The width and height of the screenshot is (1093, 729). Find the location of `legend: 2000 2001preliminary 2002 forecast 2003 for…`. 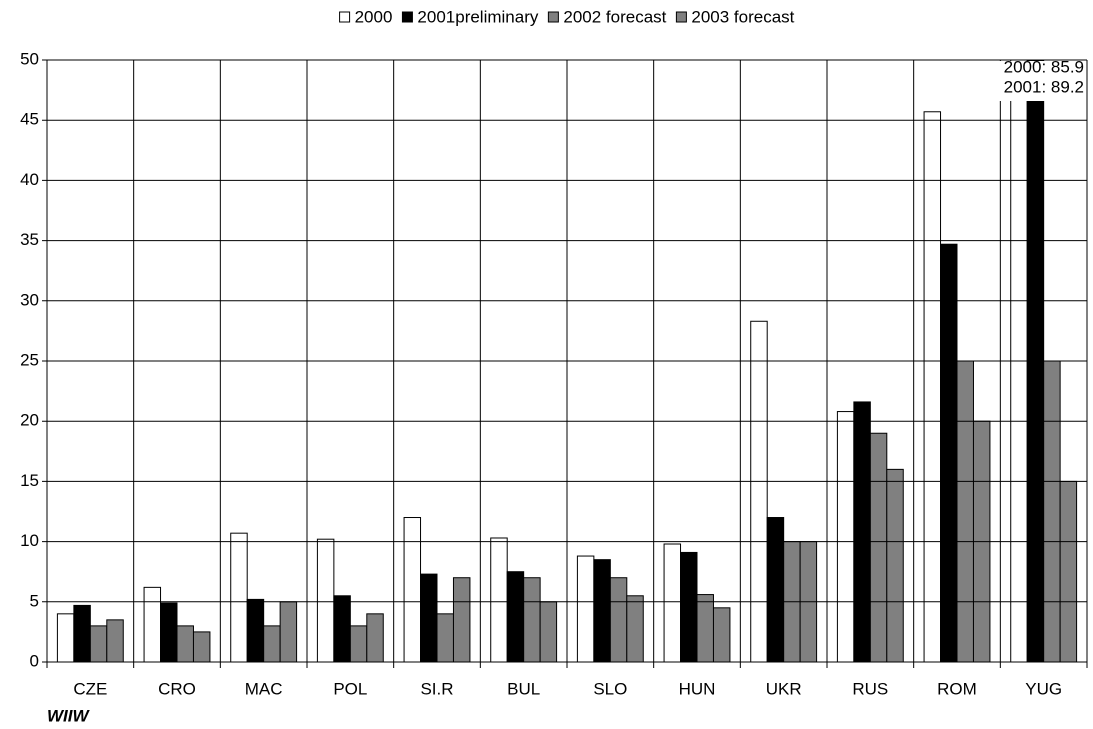

legend: 2000 2001preliminary 2002 forecast 2003 for… is located at coordinates (567, 16).